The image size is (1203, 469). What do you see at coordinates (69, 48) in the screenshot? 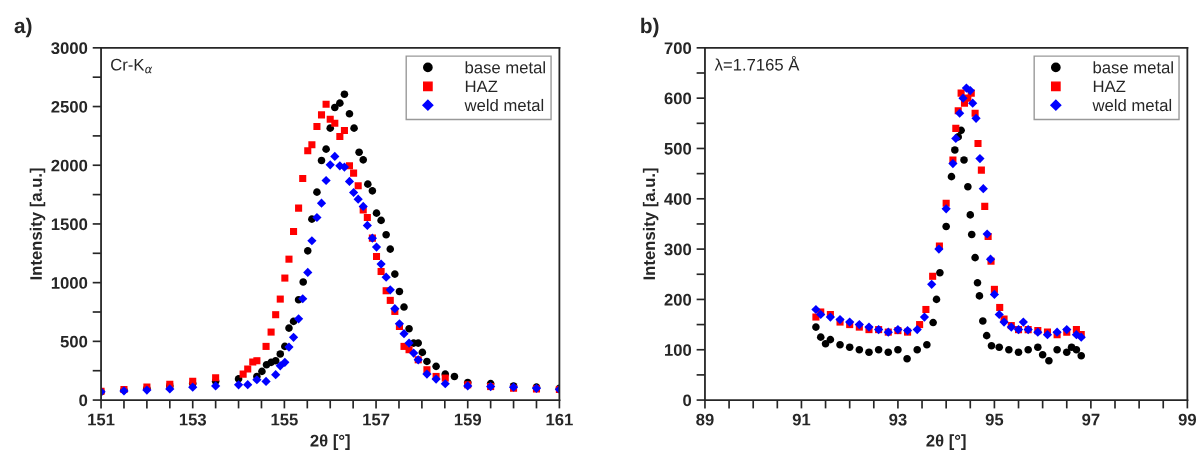
I see `y-tick-label: 3000` at bounding box center [69, 48].